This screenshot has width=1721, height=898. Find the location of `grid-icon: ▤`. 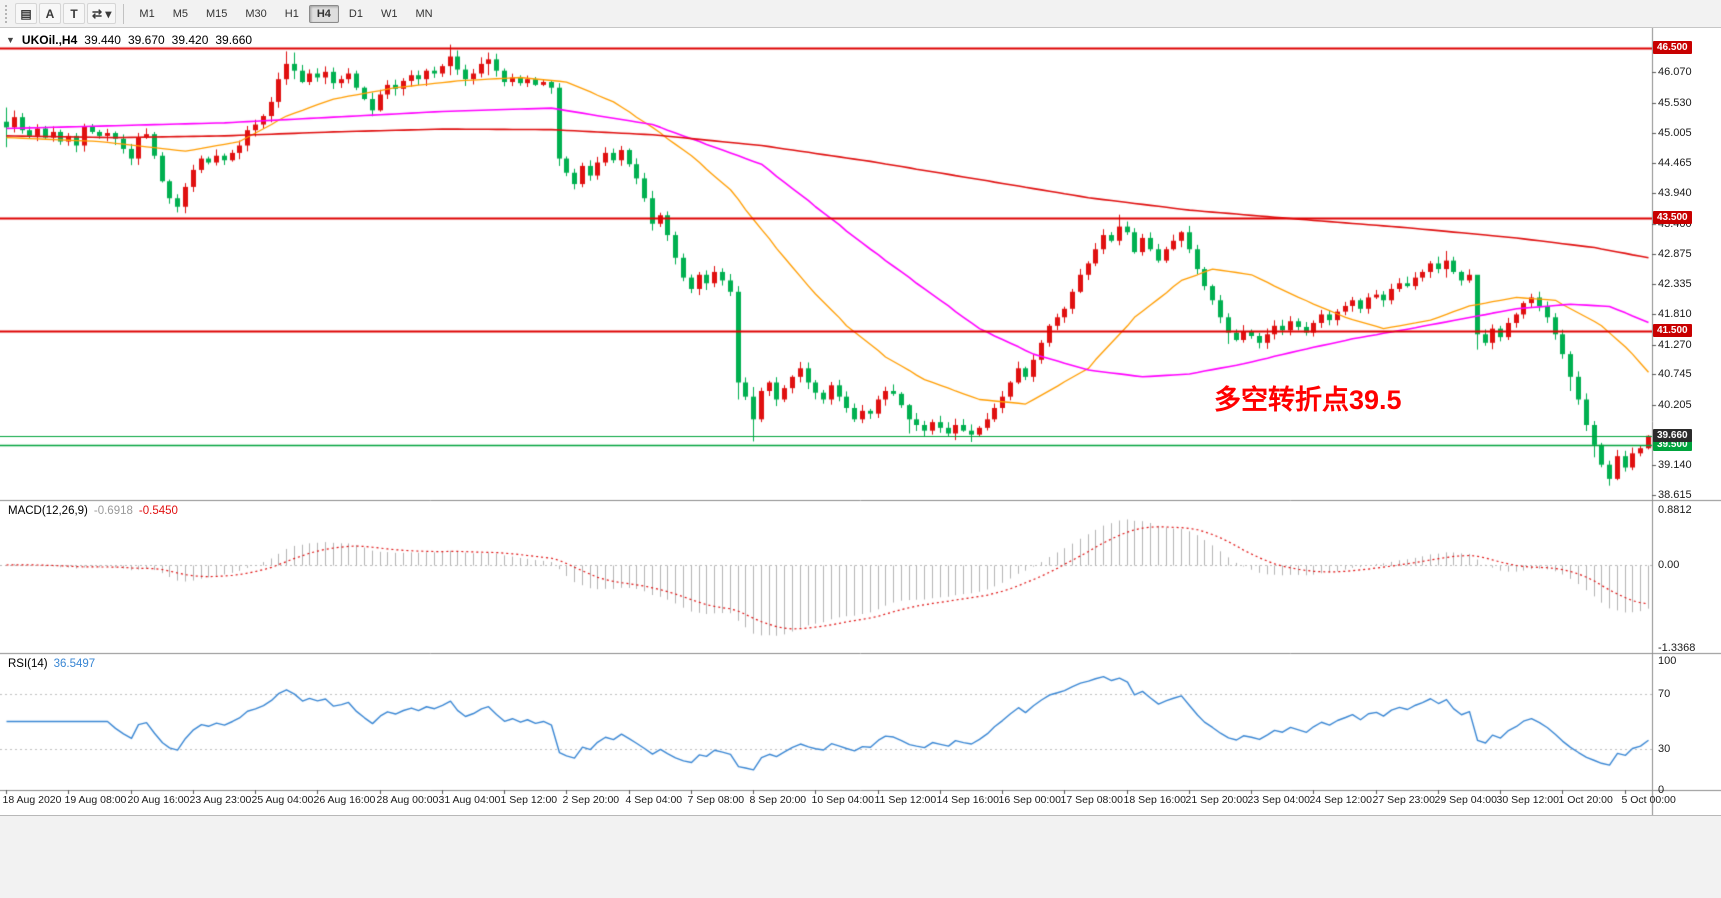

grid-icon: ▤ is located at coordinates (26, 13).